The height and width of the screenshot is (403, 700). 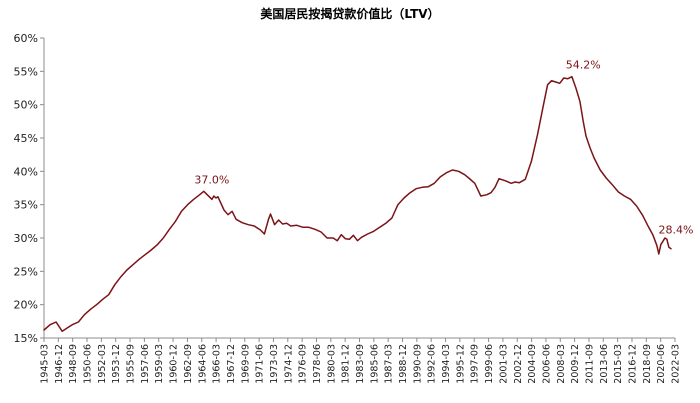 What do you see at coordinates (346, 364) in the screenshot?
I see `x-tick-label: 1981-12` at bounding box center [346, 364].